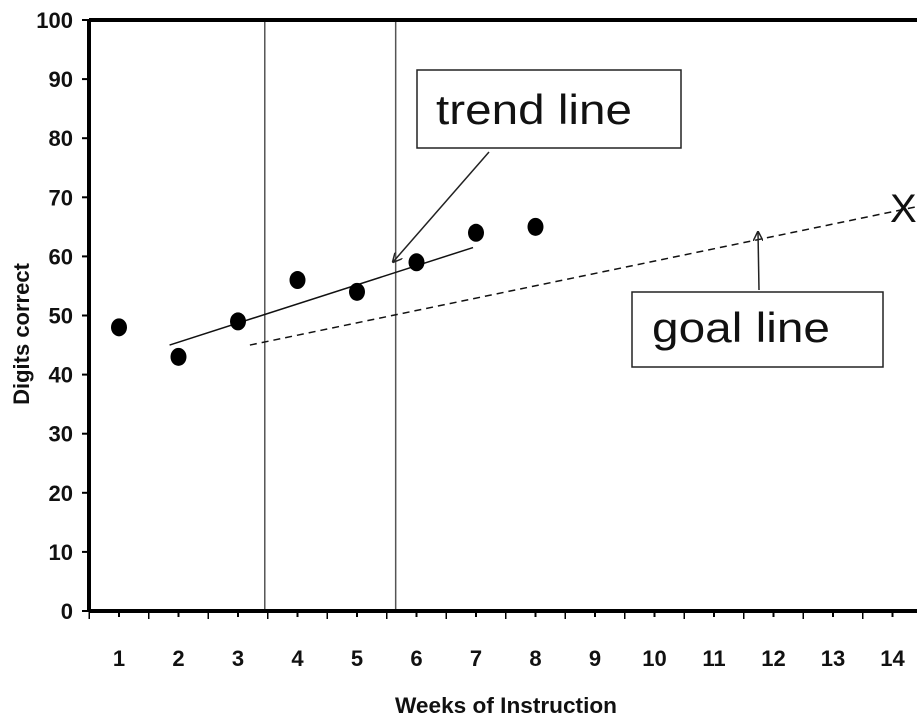  I want to click on trend-line-callout-box, so click(549, 109).